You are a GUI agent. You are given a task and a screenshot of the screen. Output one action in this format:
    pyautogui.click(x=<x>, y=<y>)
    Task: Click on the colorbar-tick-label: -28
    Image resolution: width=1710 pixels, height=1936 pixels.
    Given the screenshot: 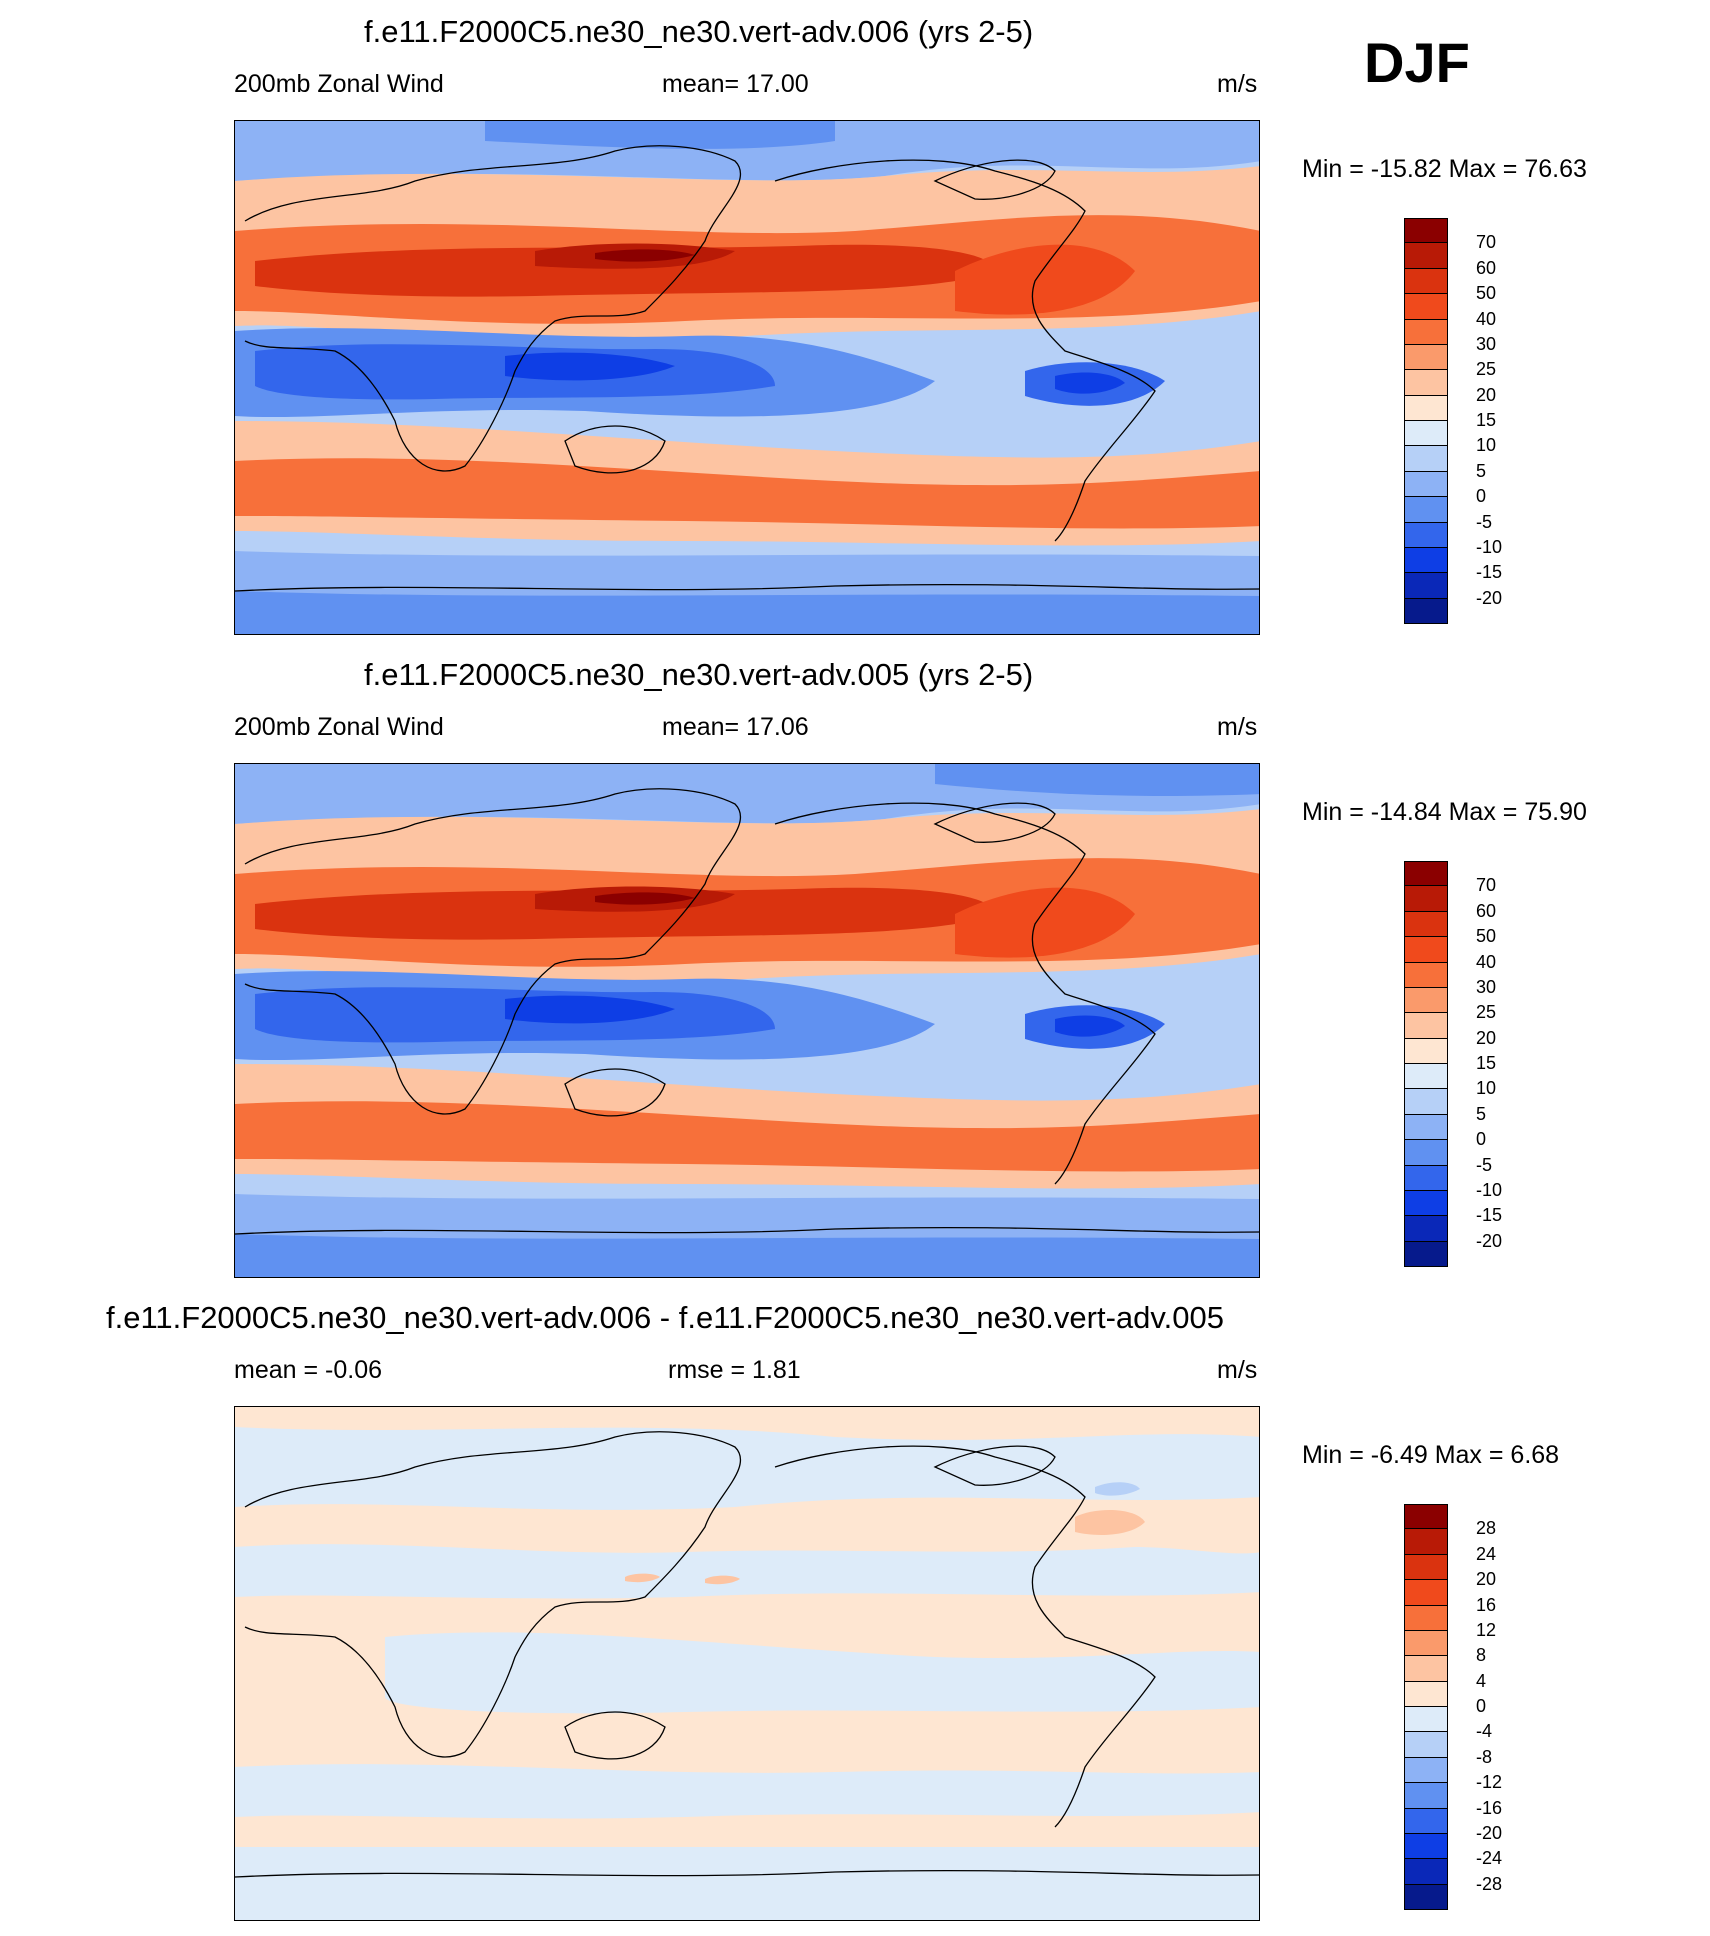 What is the action you would take?
    pyautogui.click(x=1489, y=1883)
    